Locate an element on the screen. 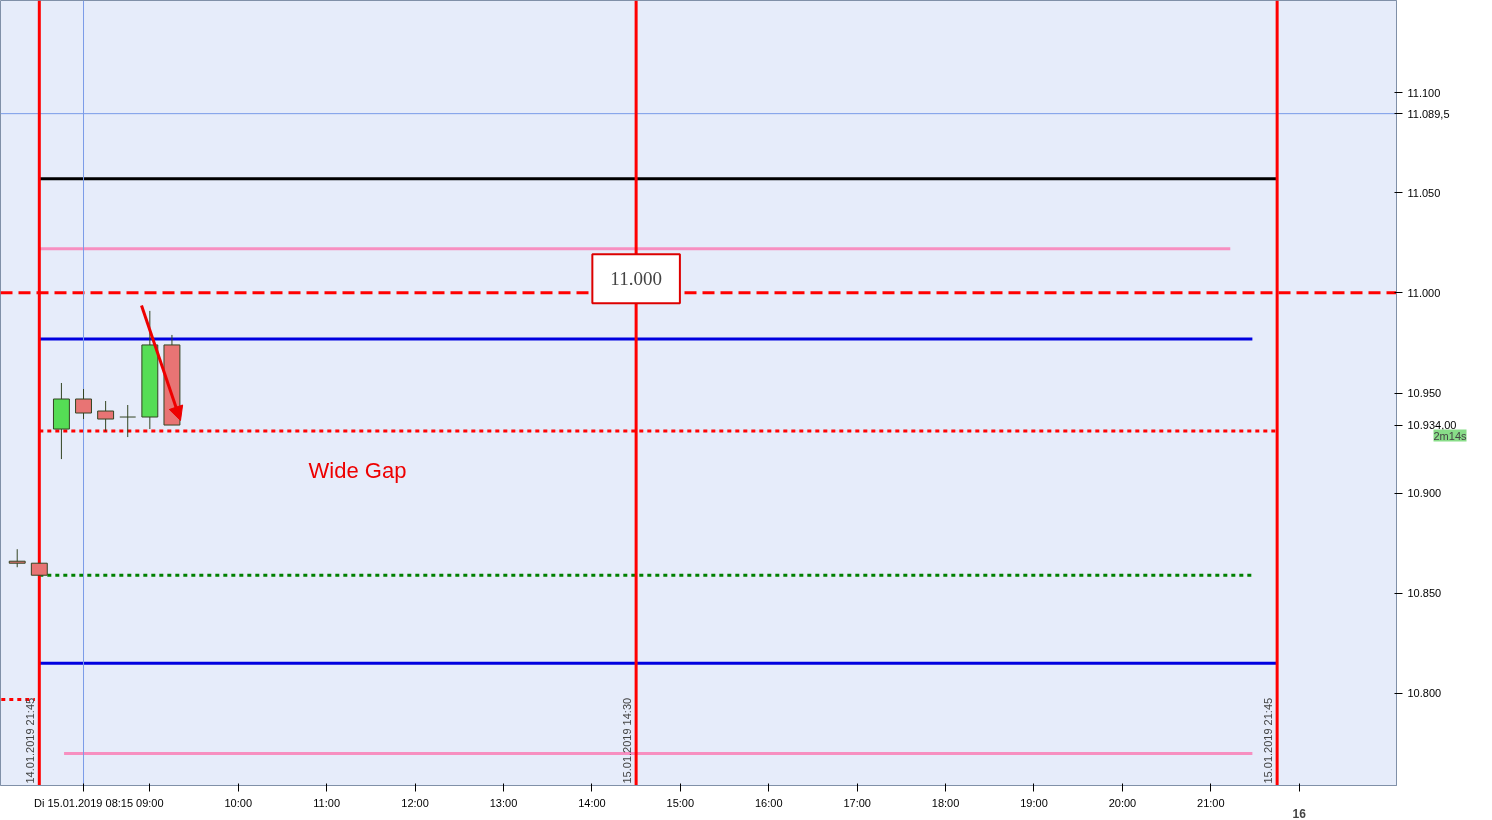 The height and width of the screenshot is (820, 1492). x-tick-label: 17:00 is located at coordinates (857, 802).